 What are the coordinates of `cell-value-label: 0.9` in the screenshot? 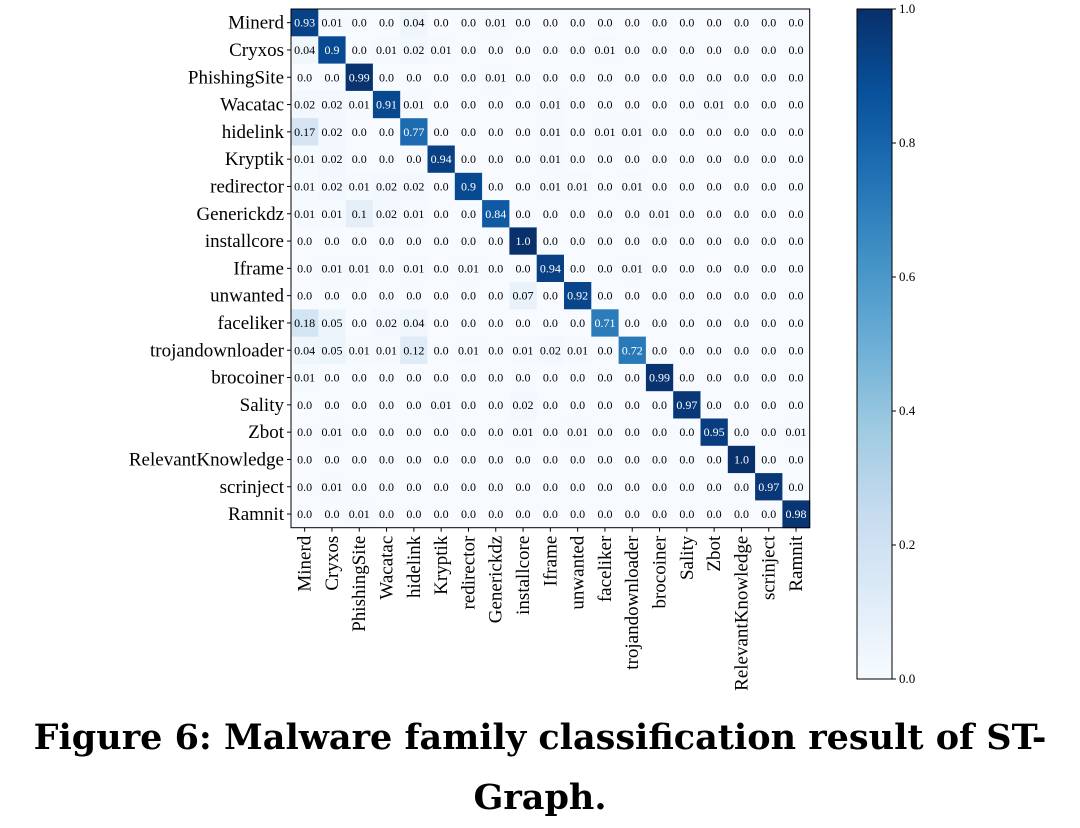 It's located at (468, 186).